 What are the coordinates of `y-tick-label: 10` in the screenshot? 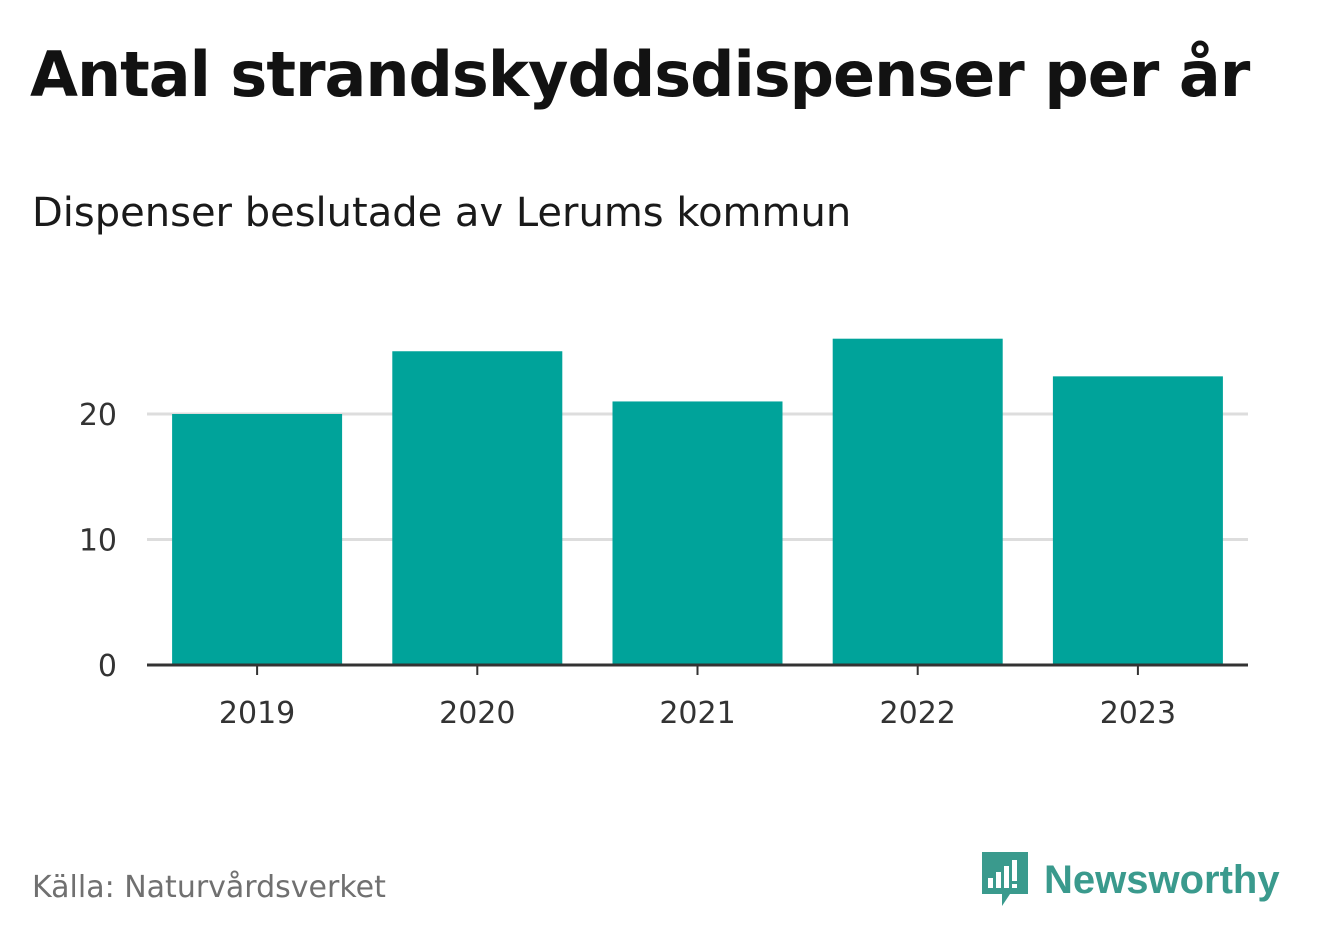 It's located at (98, 541).